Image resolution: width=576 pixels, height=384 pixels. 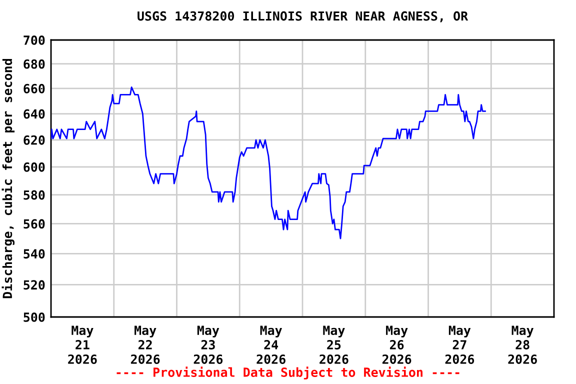 What do you see at coordinates (34, 89) in the screenshot?
I see `y-tick-label: 660` at bounding box center [34, 89].